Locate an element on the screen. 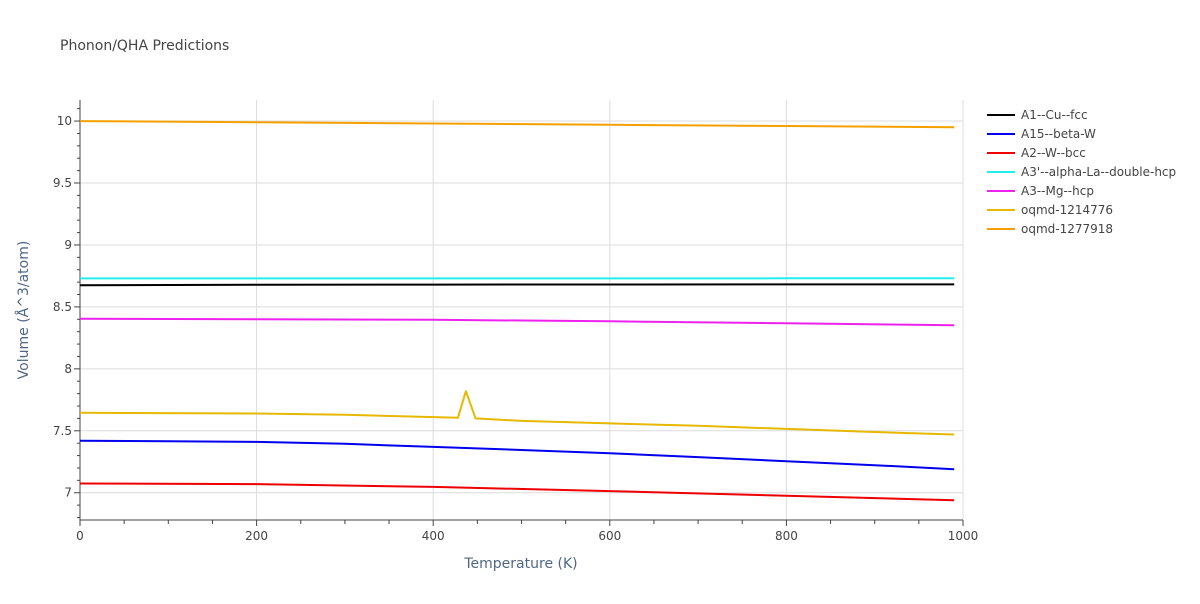  legend-item: A3--Mg--hcp is located at coordinates (1040, 191).